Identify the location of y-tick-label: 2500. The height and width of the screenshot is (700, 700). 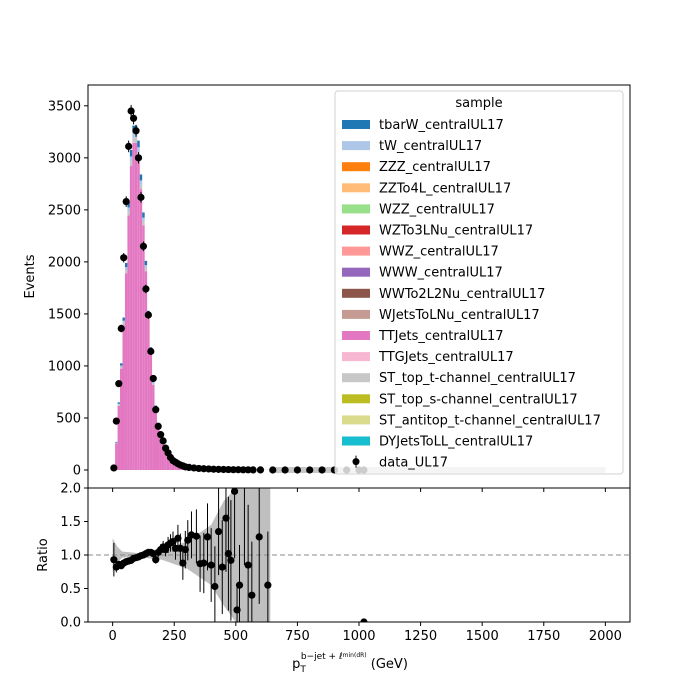
(64, 210).